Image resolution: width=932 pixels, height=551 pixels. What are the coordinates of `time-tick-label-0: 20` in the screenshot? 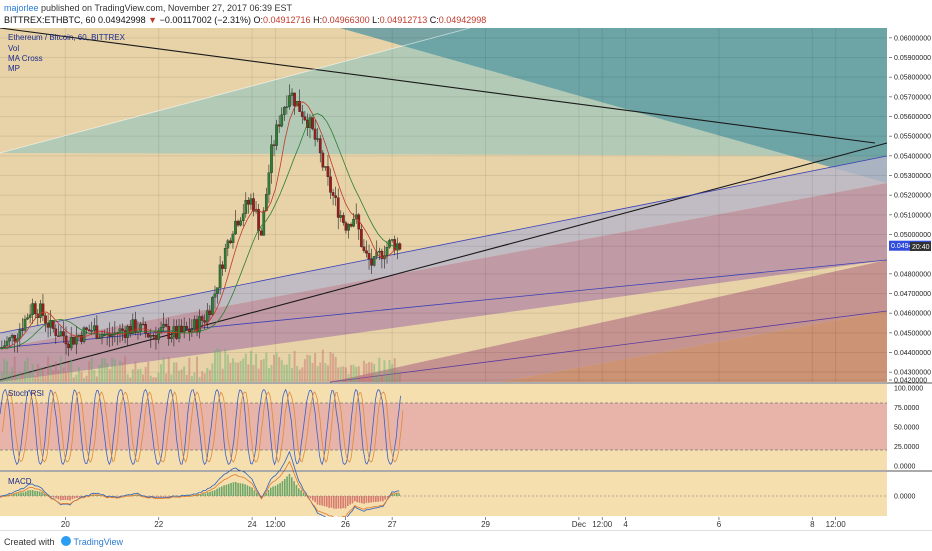 It's located at (65, 524).